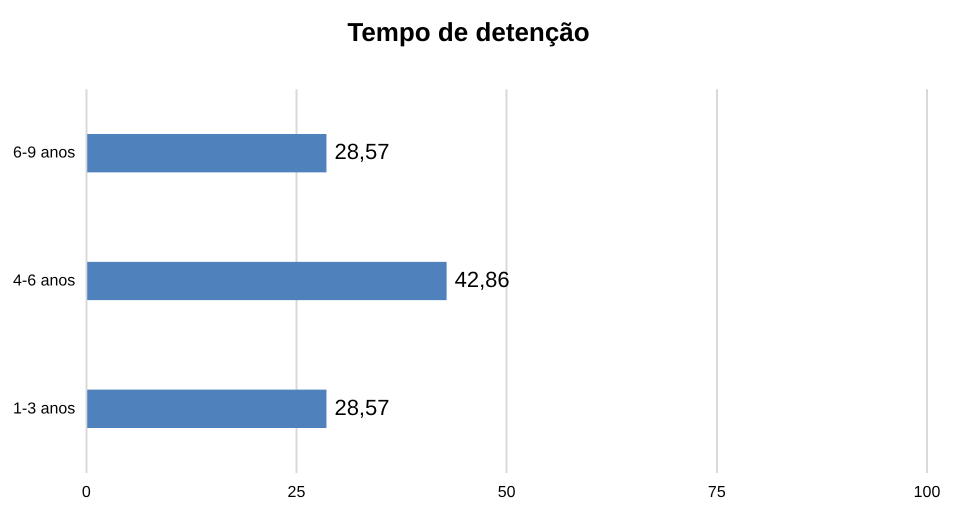 This screenshot has height=522, width=957. I want to click on data-label: 42,86, so click(482, 279).